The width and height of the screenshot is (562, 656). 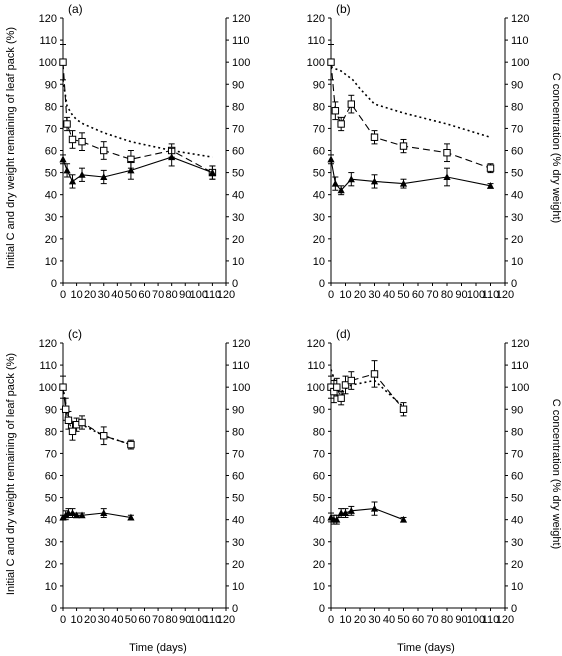 What do you see at coordinates (241, 366) in the screenshot?
I see `y2-tick-label: 110` at bounding box center [241, 366].